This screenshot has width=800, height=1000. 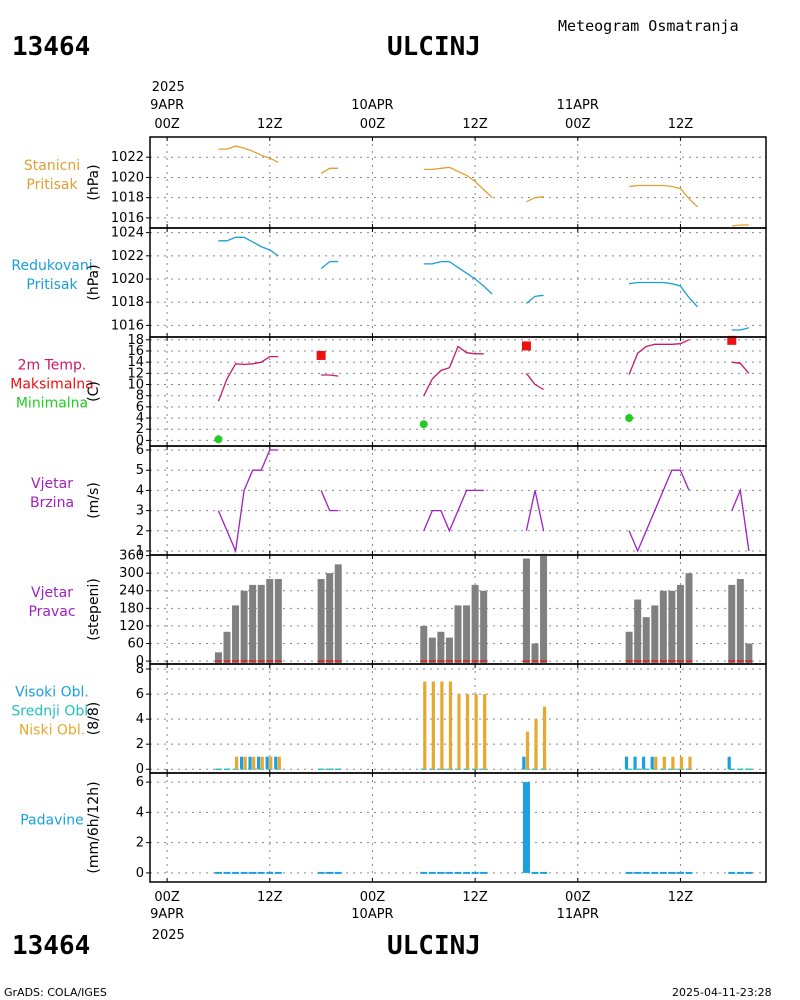 What do you see at coordinates (135, 362) in the screenshot?
I see `y-tick-label: 14` at bounding box center [135, 362].